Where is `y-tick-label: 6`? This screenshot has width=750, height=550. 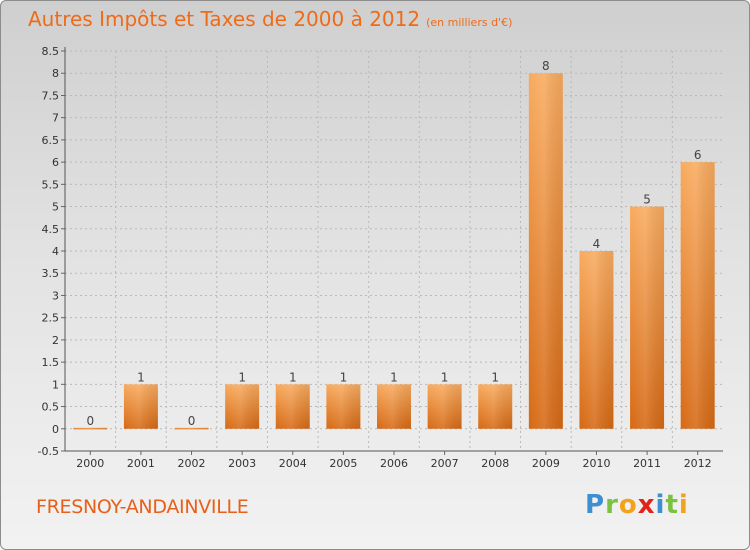 y-tick-label: 6 is located at coordinates (55, 162).